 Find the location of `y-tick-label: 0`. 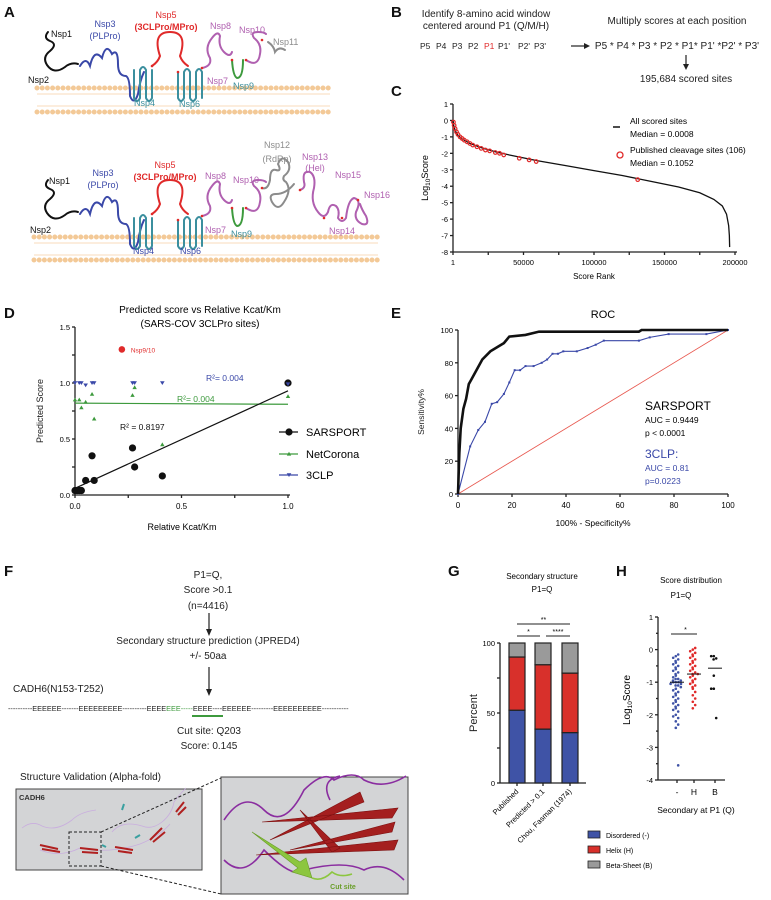

y-tick-label: 0 is located at coordinates (446, 120).